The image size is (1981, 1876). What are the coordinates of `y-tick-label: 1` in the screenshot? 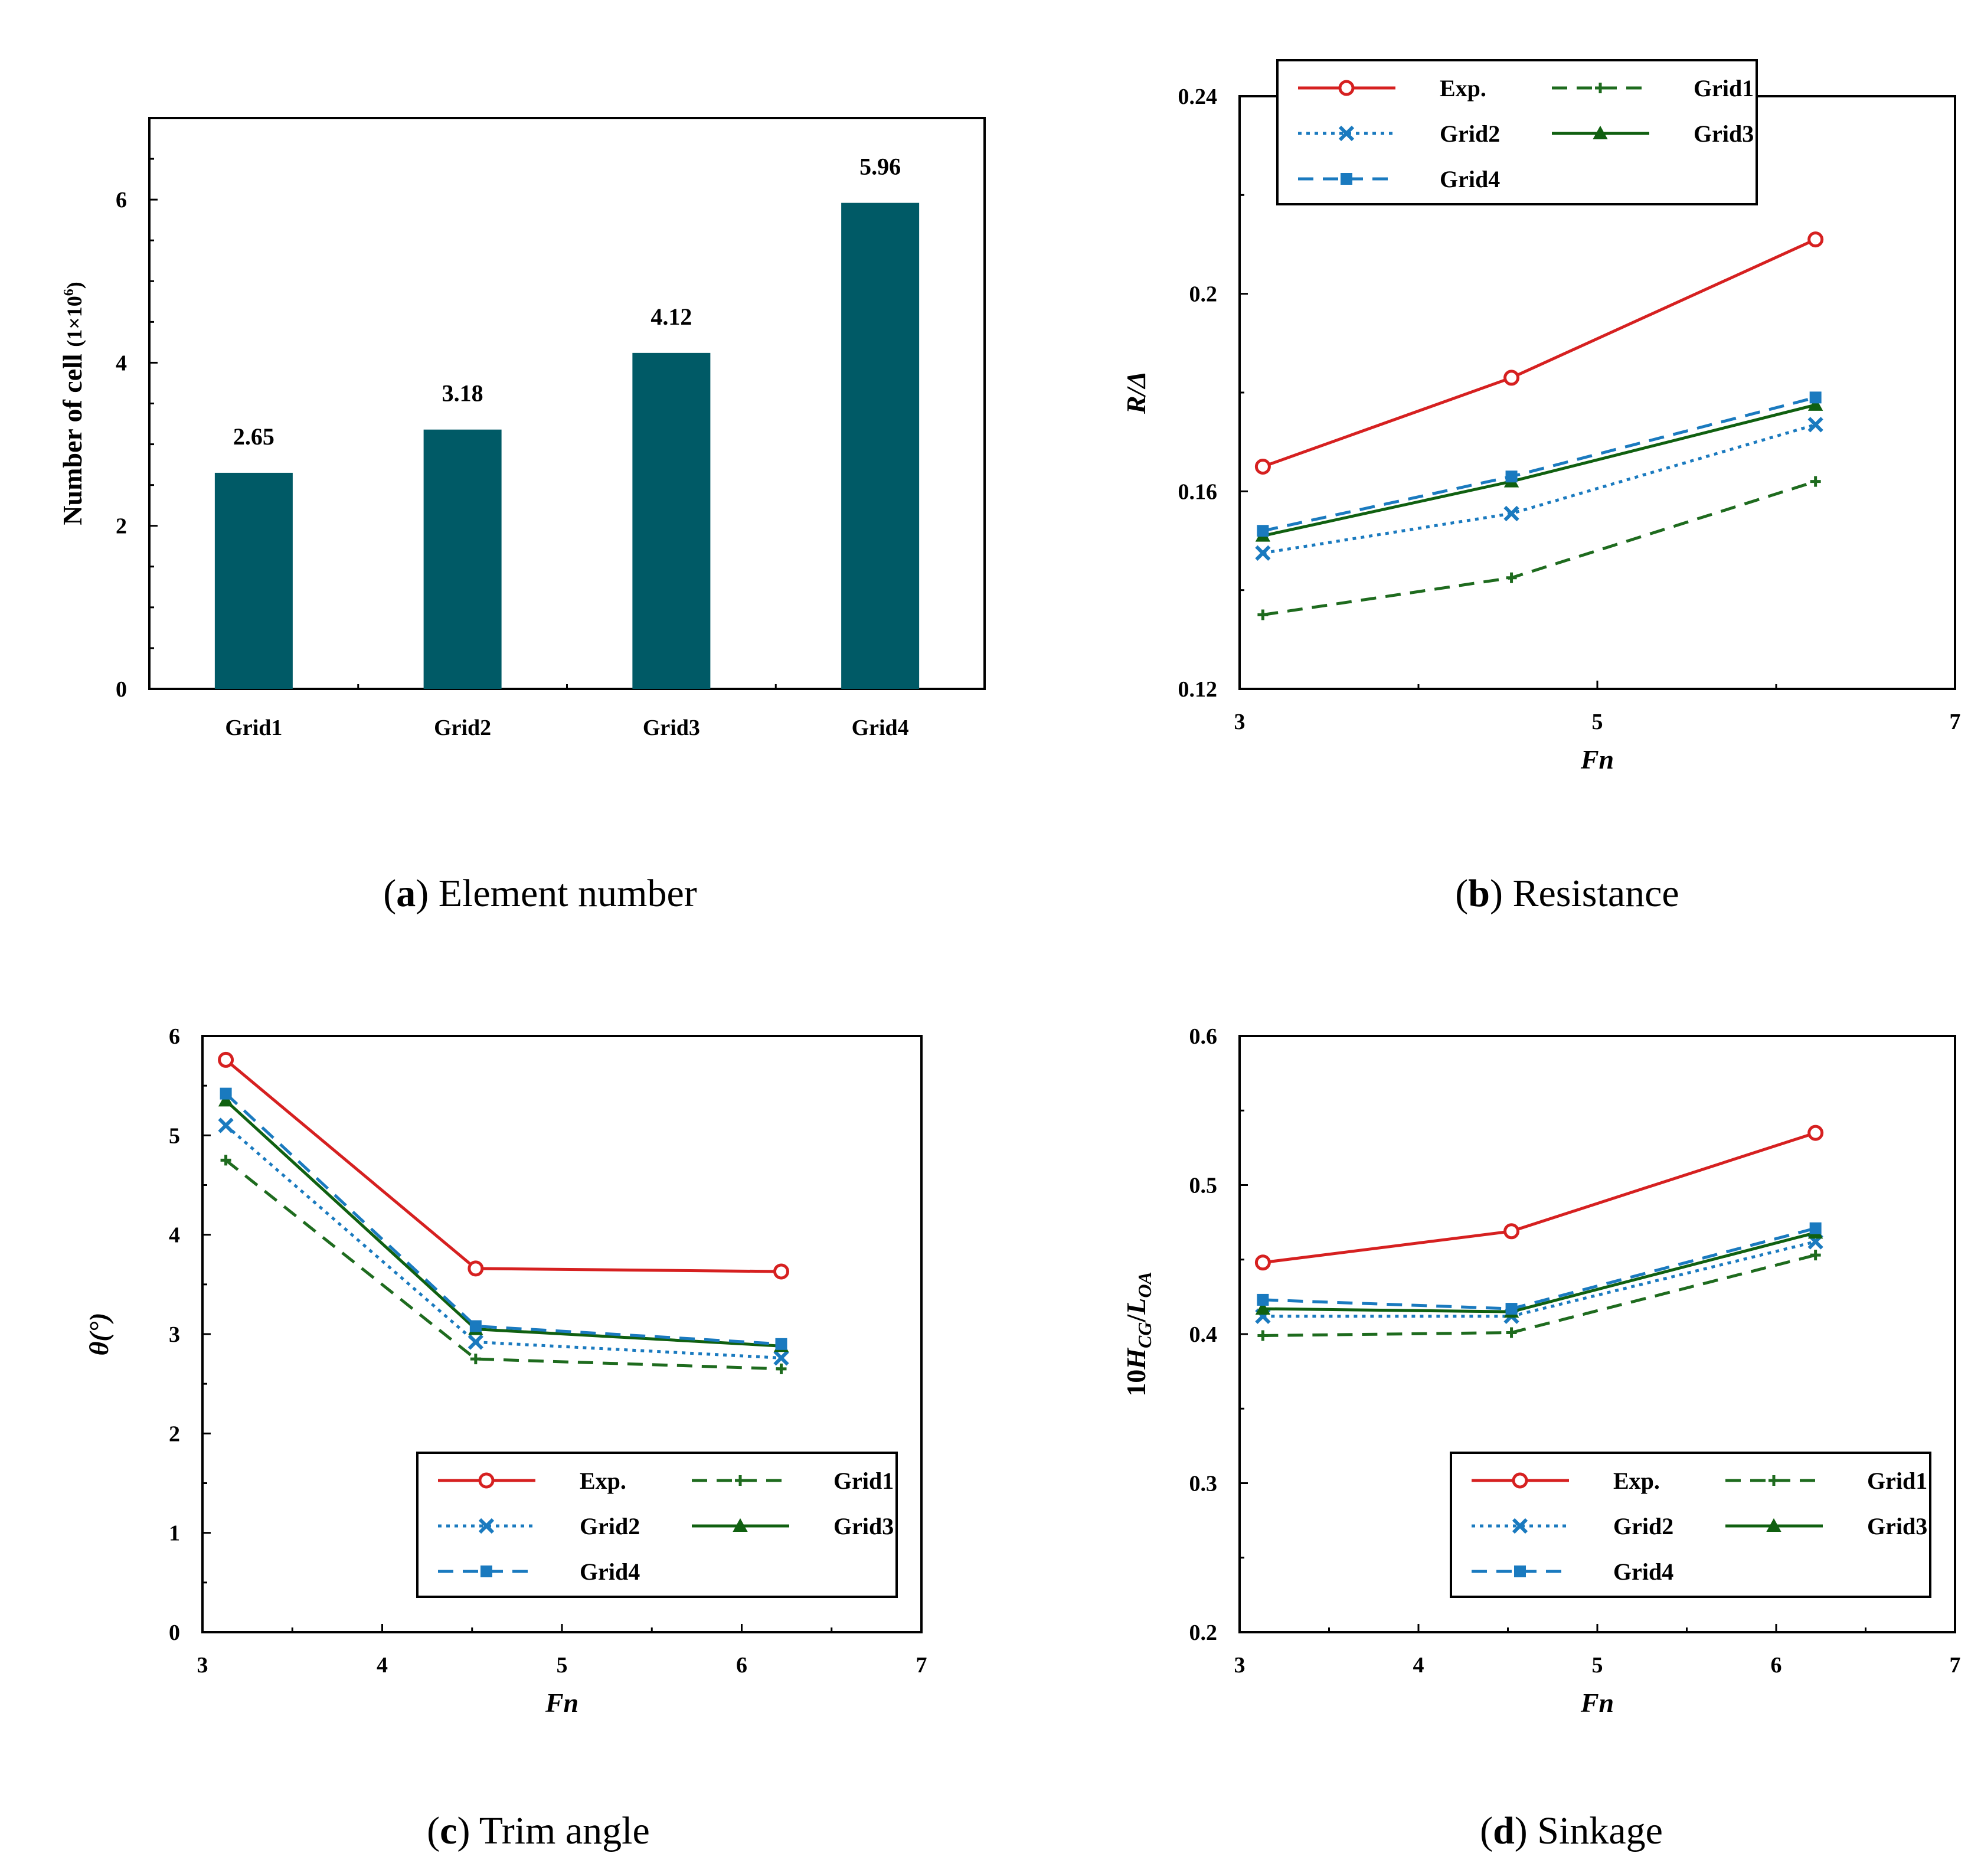 It's located at (174, 1533).